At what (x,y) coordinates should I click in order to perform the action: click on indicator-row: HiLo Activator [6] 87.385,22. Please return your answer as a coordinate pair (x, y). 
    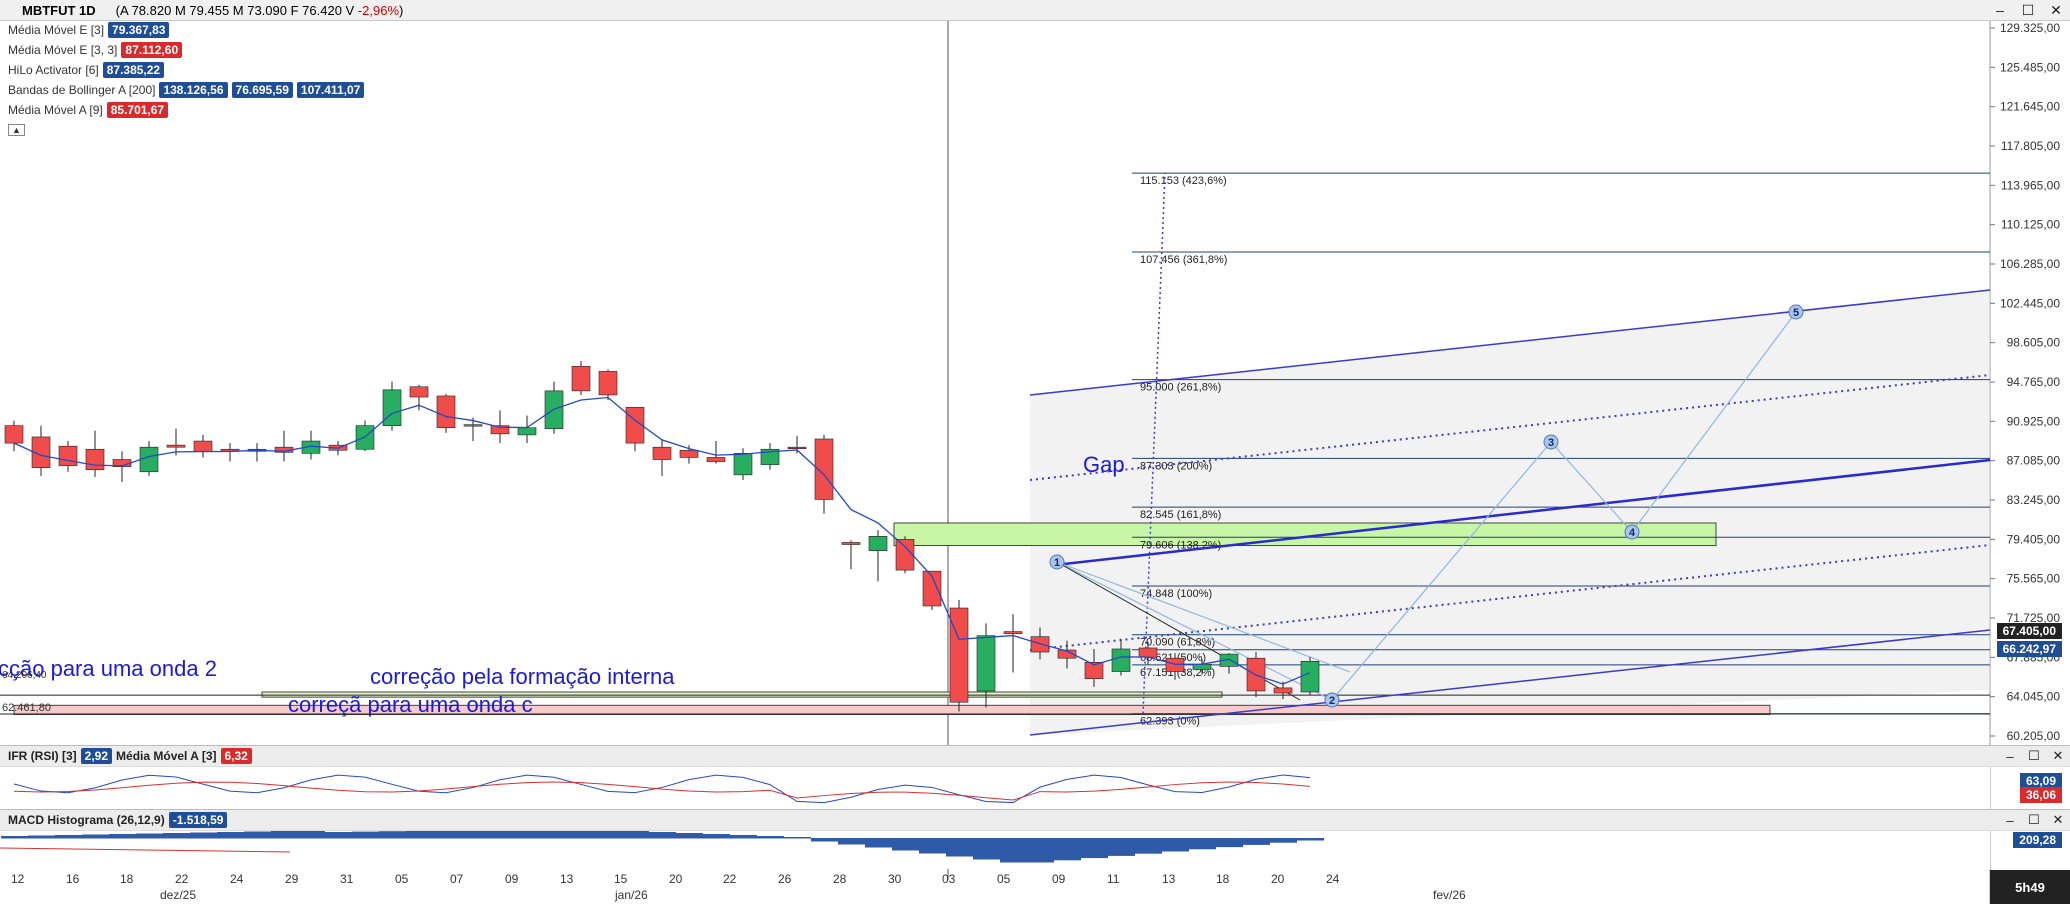
    Looking at the image, I should click on (86, 70).